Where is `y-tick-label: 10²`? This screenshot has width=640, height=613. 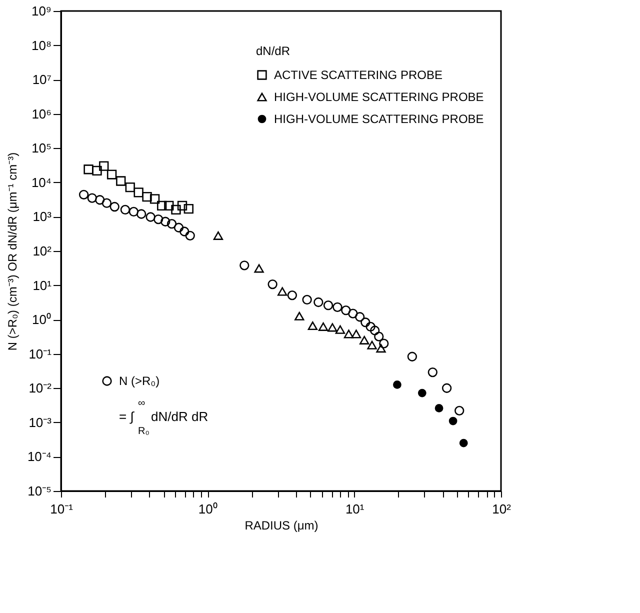
y-tick-label: 10² is located at coordinates (42, 251).